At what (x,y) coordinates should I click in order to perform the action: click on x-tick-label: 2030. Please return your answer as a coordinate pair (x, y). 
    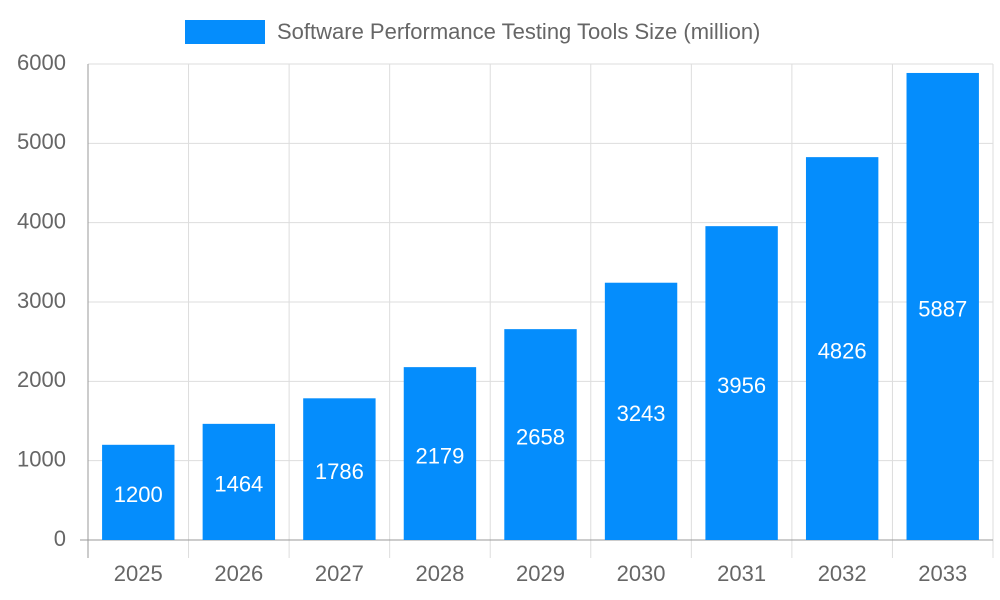
    Looking at the image, I should click on (641, 573).